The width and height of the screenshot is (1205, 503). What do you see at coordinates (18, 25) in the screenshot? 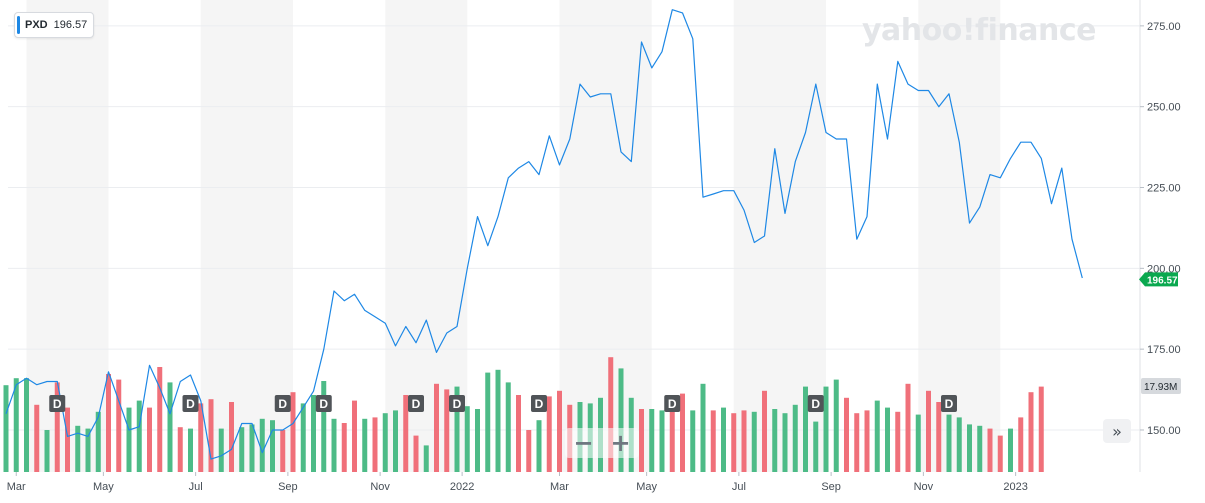
I see `ticker-color-bar` at bounding box center [18, 25].